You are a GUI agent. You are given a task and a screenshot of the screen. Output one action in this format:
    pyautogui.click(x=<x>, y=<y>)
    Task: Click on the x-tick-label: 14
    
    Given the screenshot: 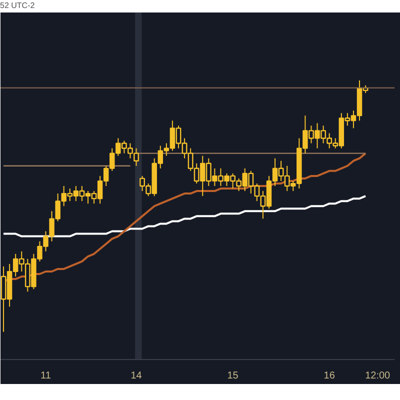 What is the action you would take?
    pyautogui.click(x=136, y=376)
    